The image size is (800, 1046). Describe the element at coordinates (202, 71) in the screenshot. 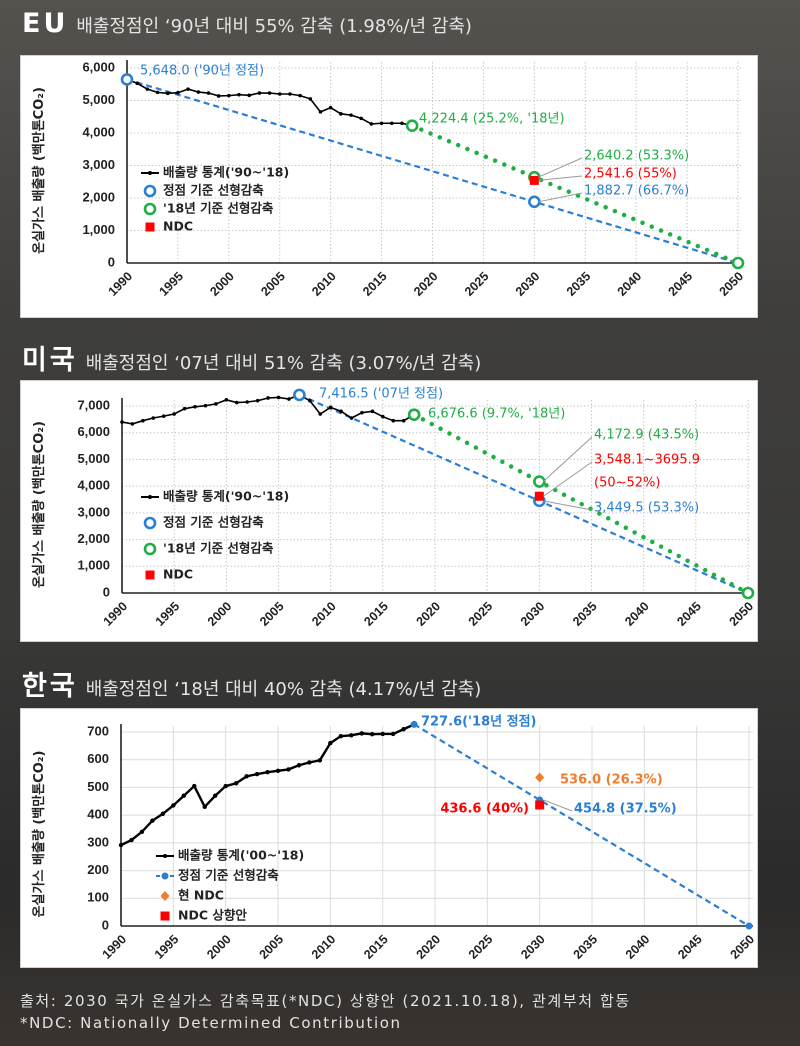

I see `data-annotation: 5,648.0 ('90년 정점)` at that location.